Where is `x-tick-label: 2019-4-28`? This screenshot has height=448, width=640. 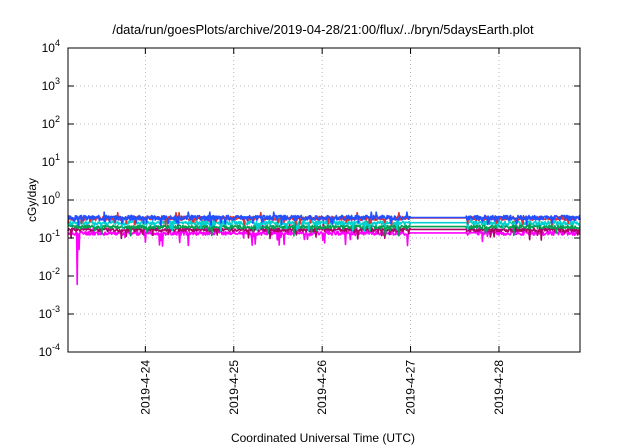
x-tick-label: 2019-4-28 is located at coordinates (499, 387).